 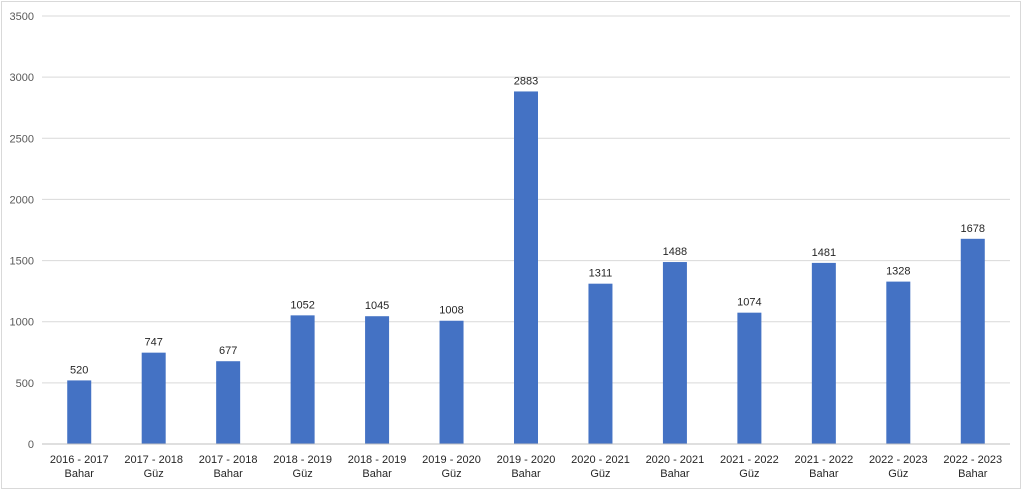 I want to click on data-label: 747, so click(x=154, y=343).